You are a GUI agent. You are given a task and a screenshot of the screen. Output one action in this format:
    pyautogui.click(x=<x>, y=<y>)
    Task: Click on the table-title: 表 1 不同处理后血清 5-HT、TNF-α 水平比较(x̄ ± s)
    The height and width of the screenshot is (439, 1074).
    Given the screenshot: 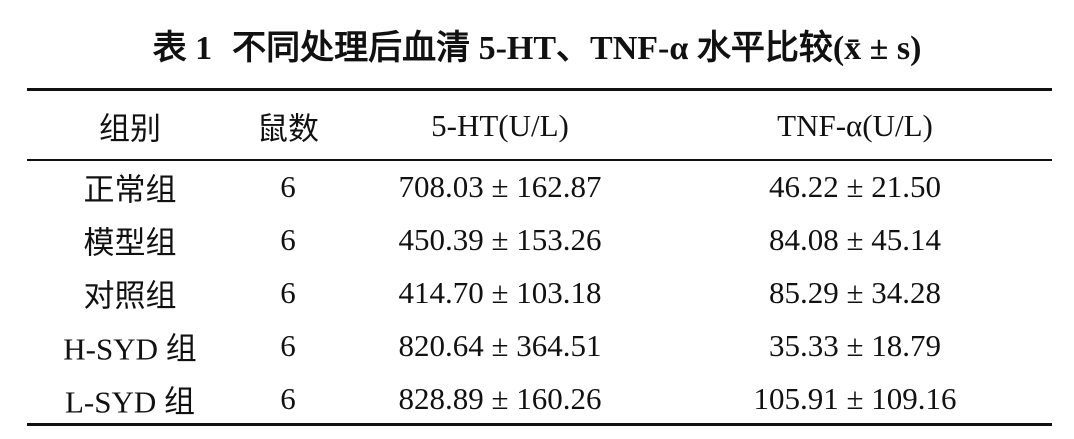 What is the action you would take?
    pyautogui.click(x=537, y=44)
    